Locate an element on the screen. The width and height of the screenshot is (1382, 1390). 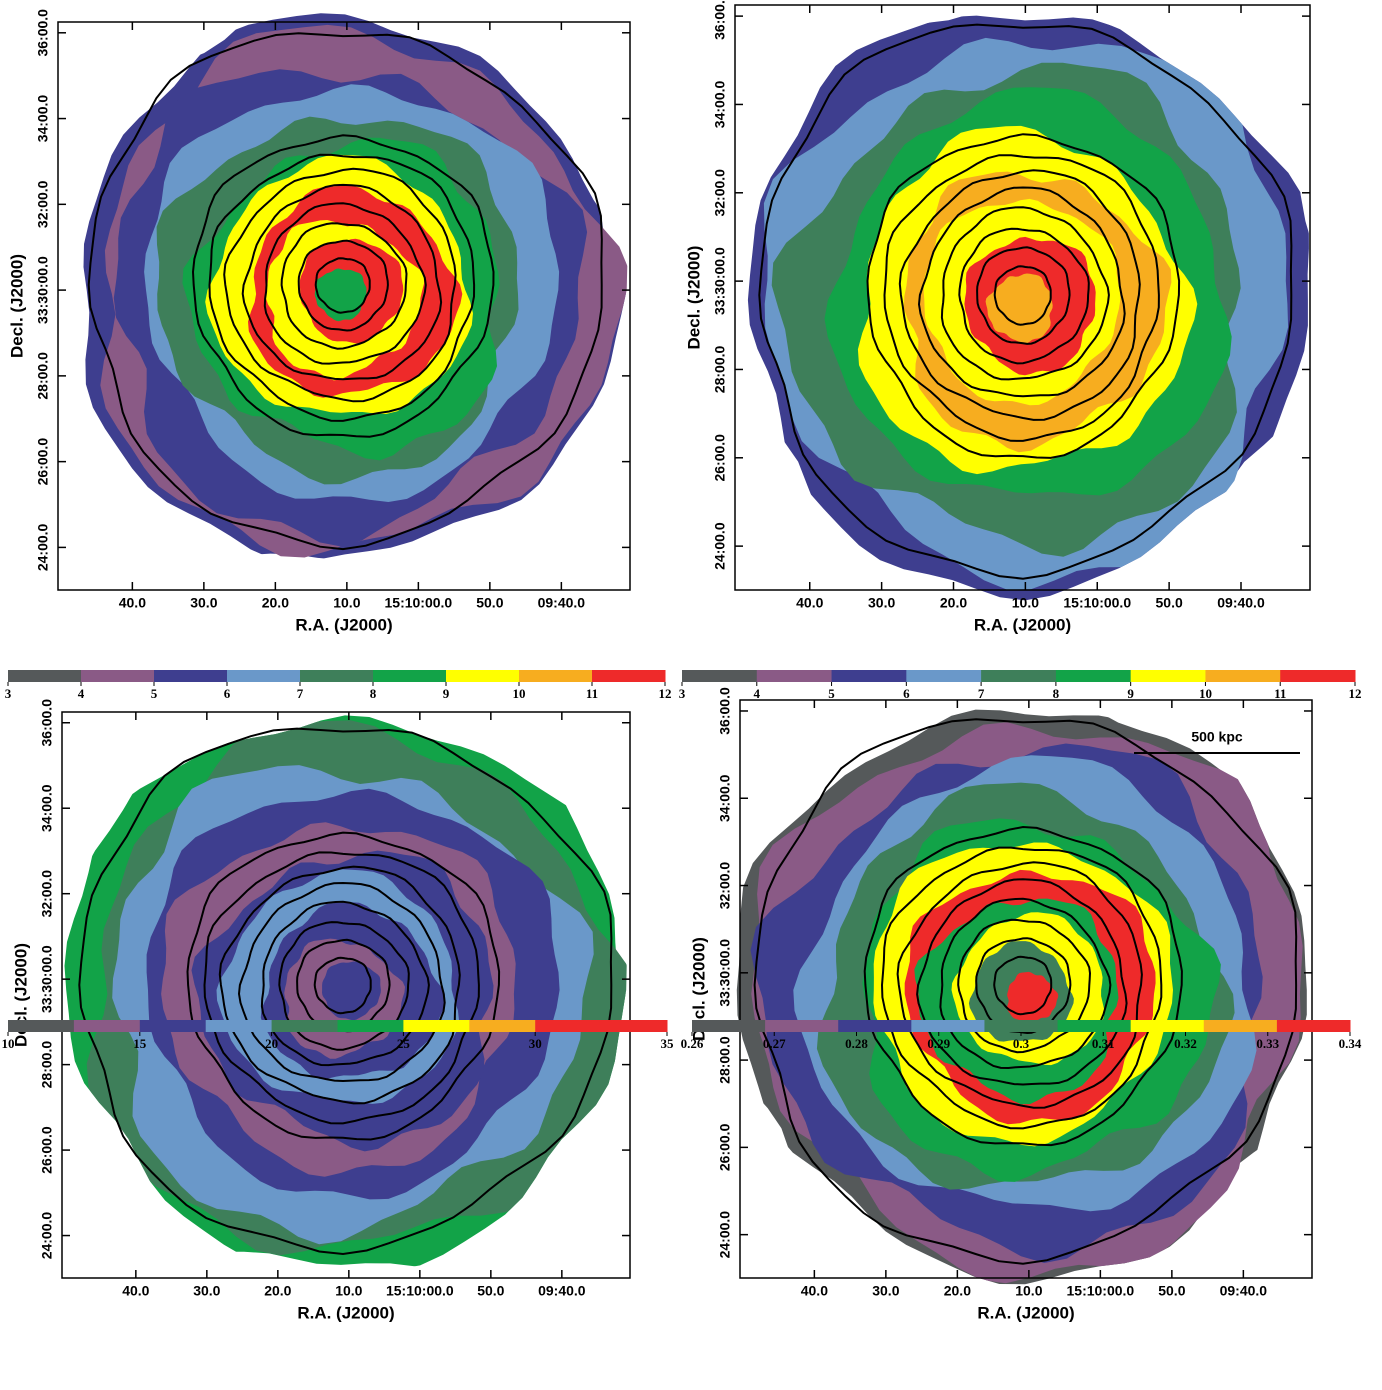
colorbar-tick-label: 0.31 is located at coordinates (1103, 1043).